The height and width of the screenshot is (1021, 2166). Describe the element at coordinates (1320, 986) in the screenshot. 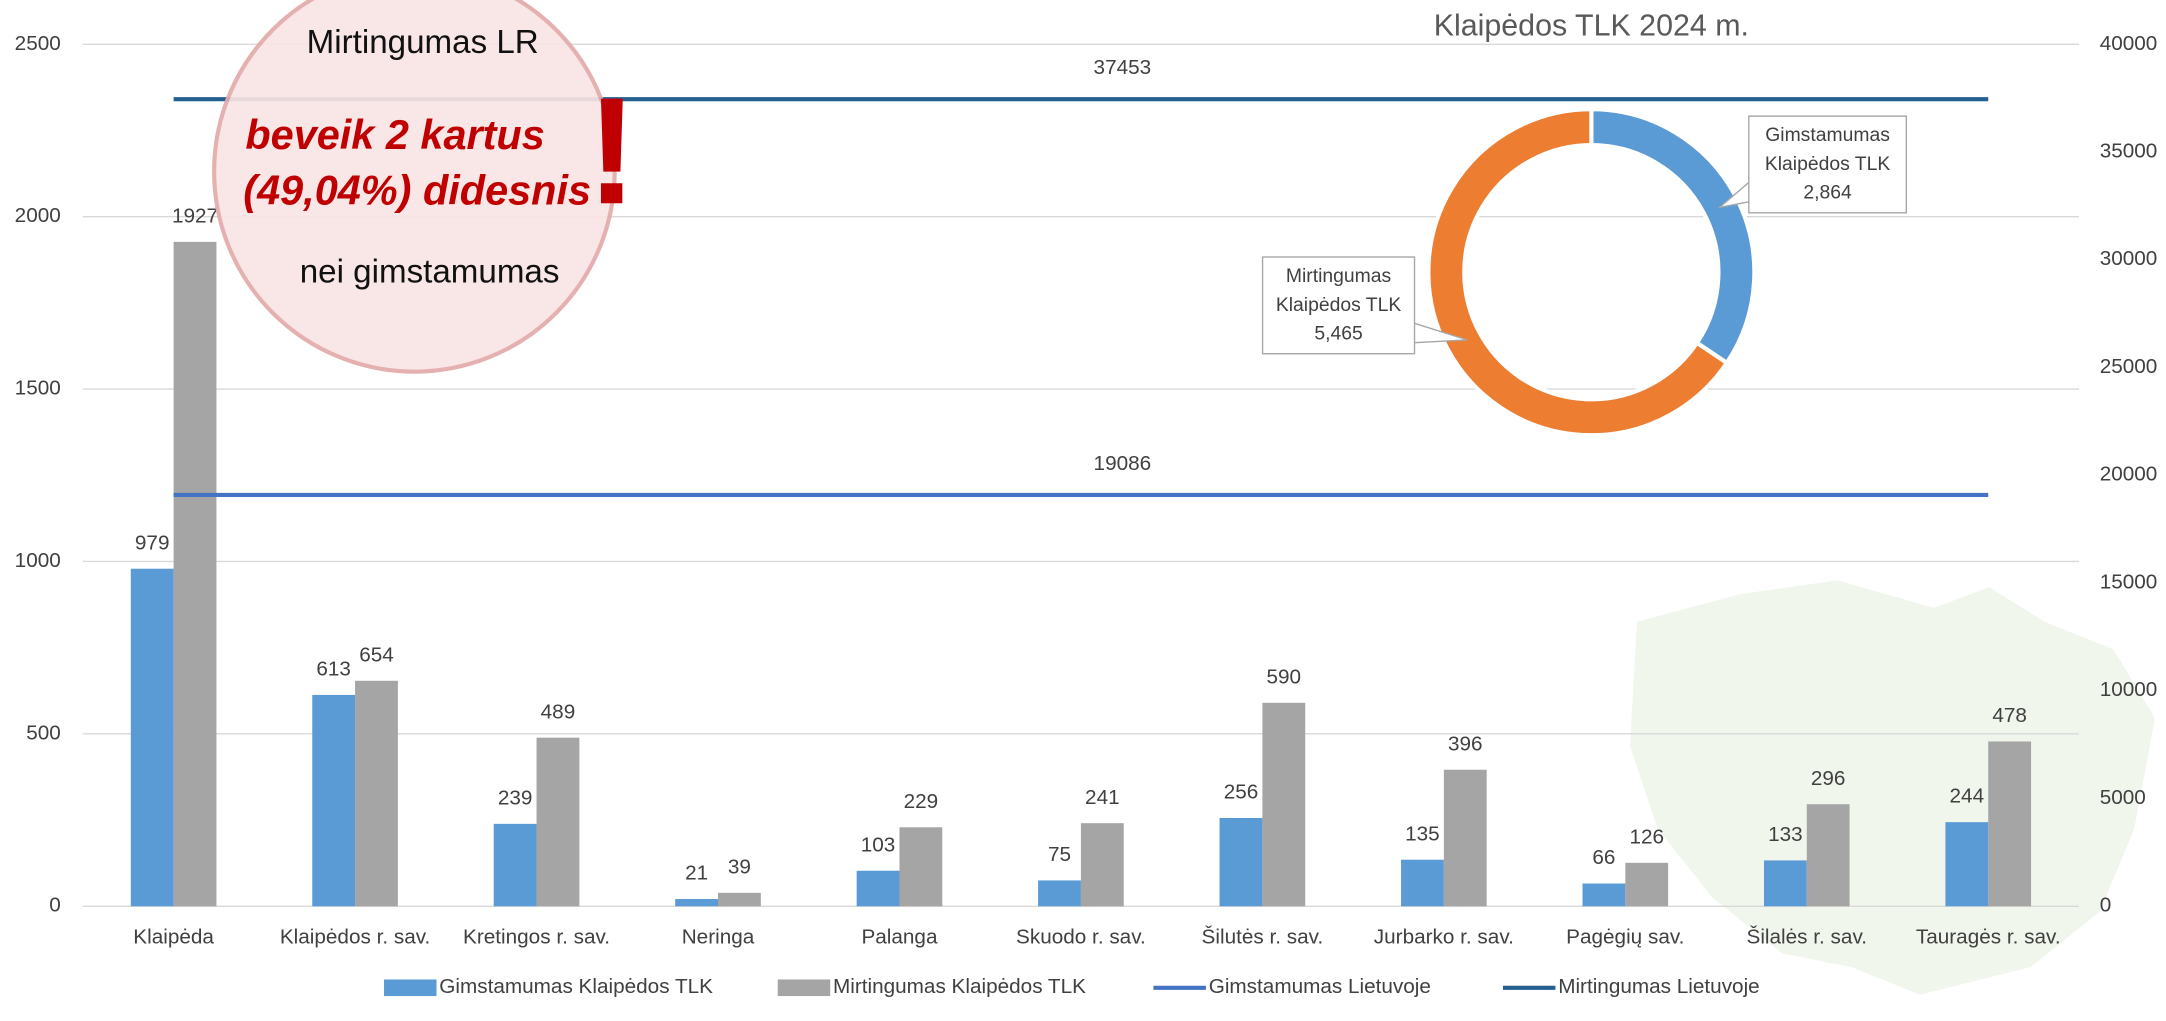

I see `legend-label: Gimstamumas Lietuvoje` at that location.